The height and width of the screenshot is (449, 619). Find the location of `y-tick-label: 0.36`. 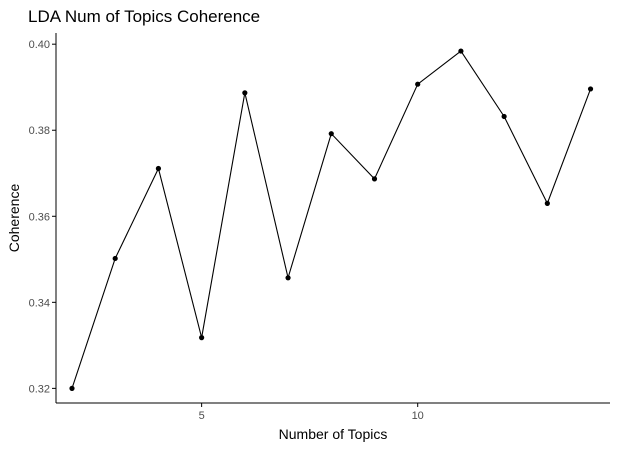

y-tick-label: 0.36 is located at coordinates (39, 217).